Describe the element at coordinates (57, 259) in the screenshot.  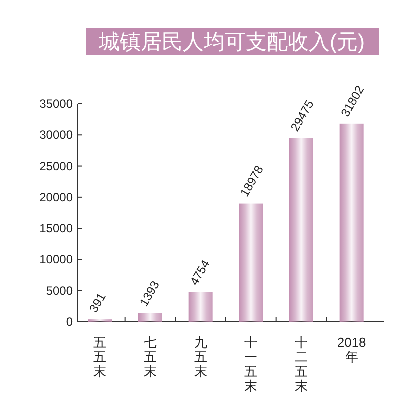
I see `y-tick-label: 10000` at that location.